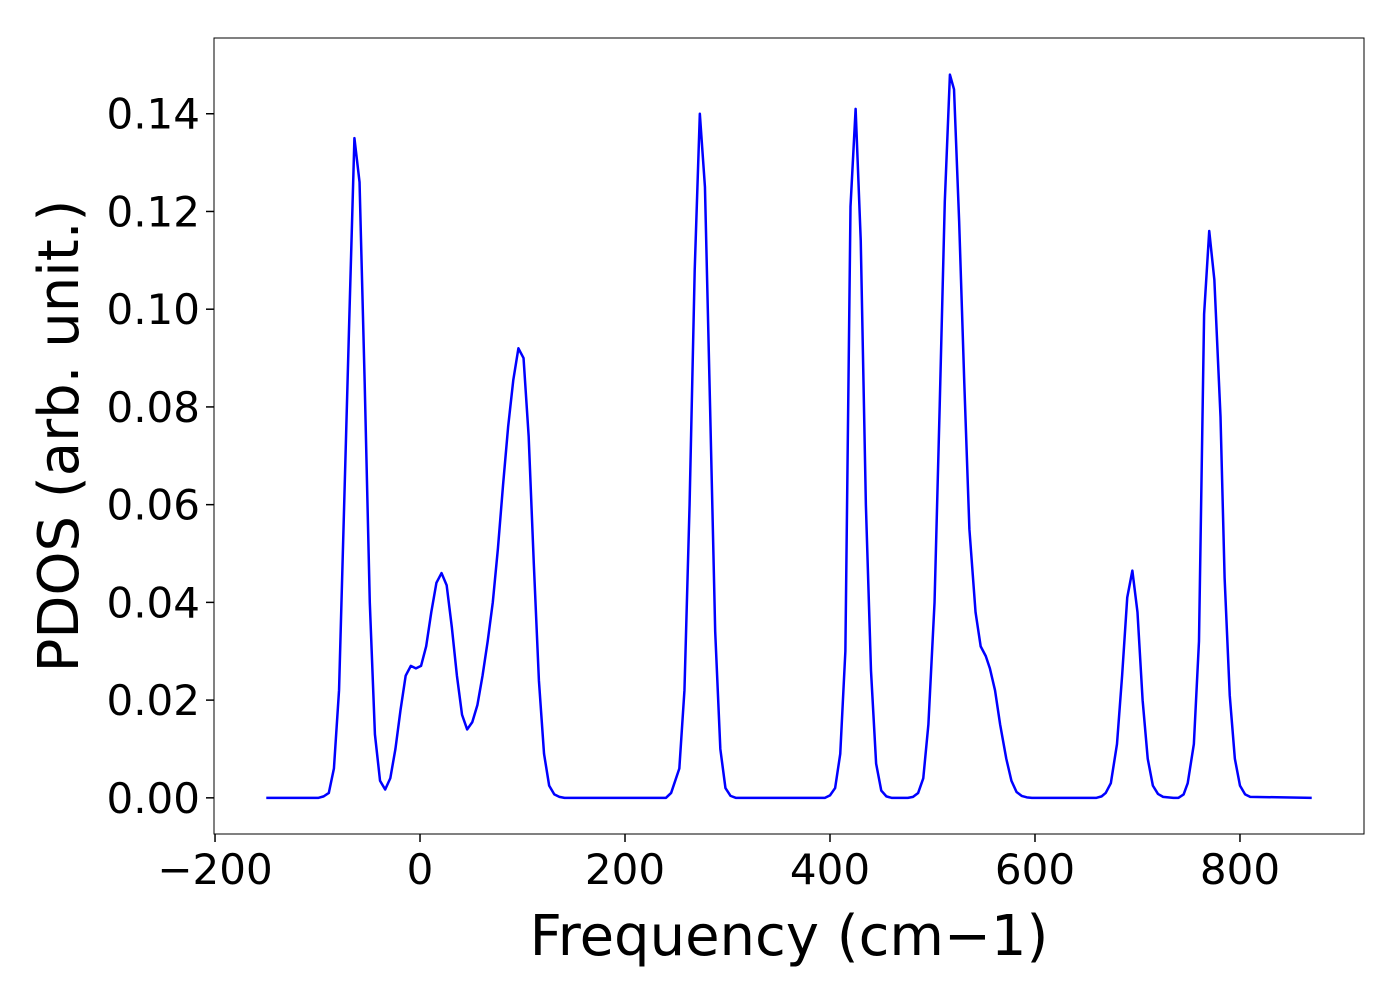 The image size is (1400, 1004). What do you see at coordinates (59, 436) in the screenshot?
I see `y-axis-label: PDOS (arb. unit.)` at bounding box center [59, 436].